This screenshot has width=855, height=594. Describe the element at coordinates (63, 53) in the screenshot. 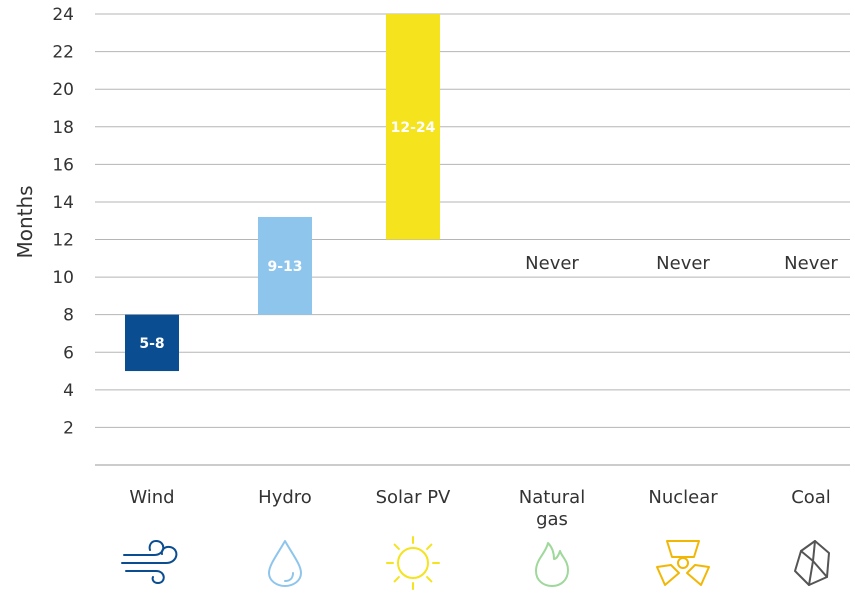

I see `y-tick-label: 22` at that location.